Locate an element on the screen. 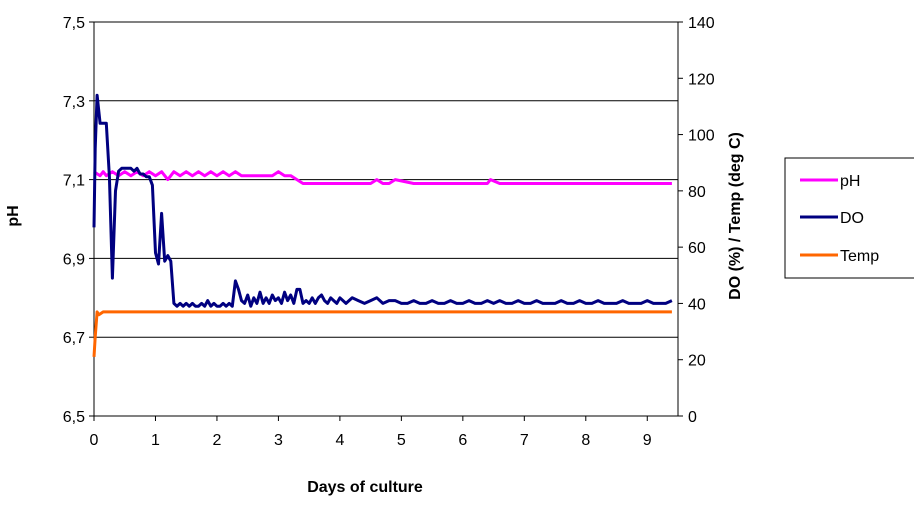 Image resolution: width=914 pixels, height=506 pixels. x-tick-label: 7 is located at coordinates (524, 440).